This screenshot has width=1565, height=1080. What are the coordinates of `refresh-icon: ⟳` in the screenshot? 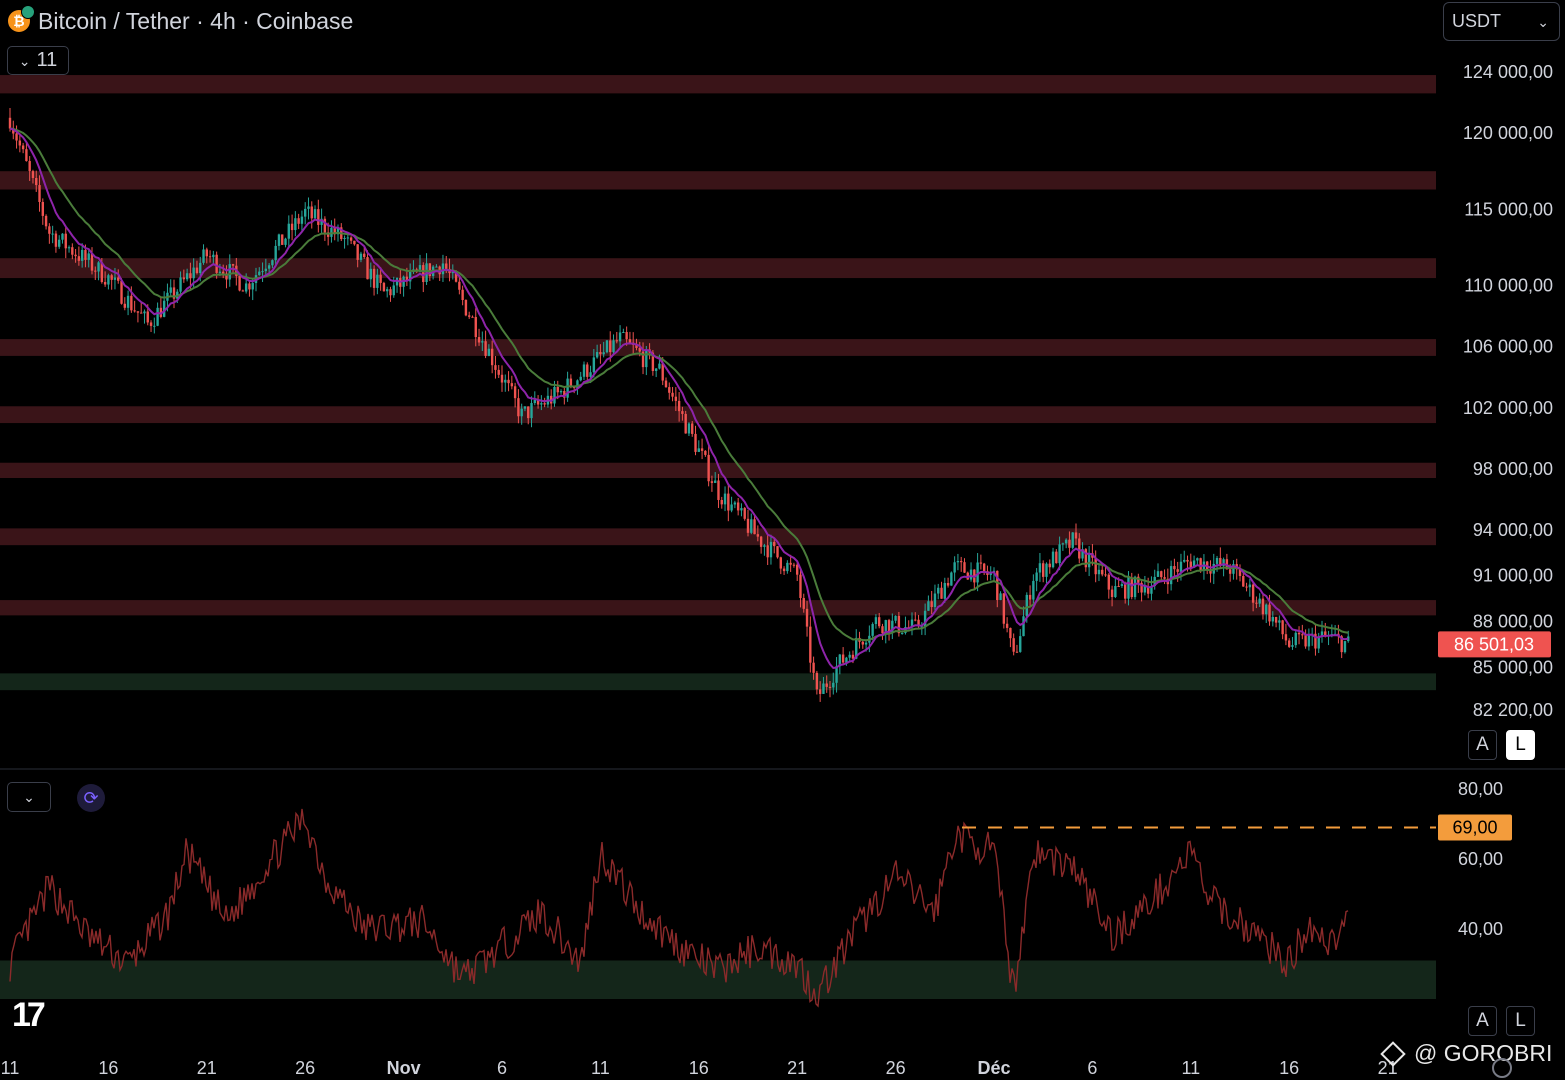 It's located at (91, 798).